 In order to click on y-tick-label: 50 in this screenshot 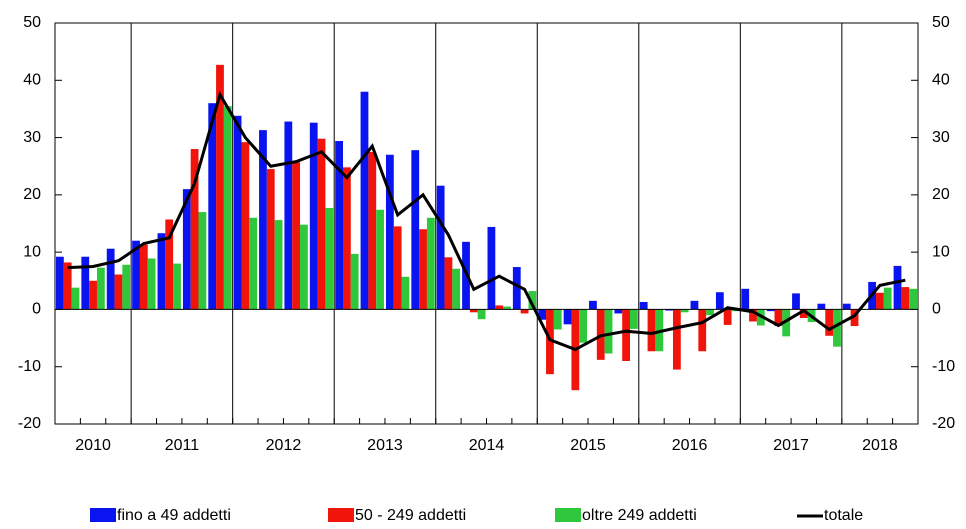, I will do `click(32, 22)`.